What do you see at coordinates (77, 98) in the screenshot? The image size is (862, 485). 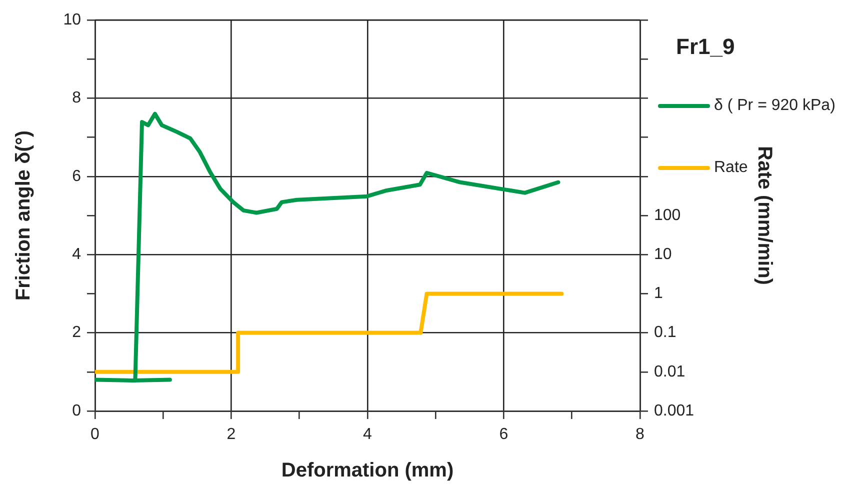 I see `y-tick-label: 8` at bounding box center [77, 98].